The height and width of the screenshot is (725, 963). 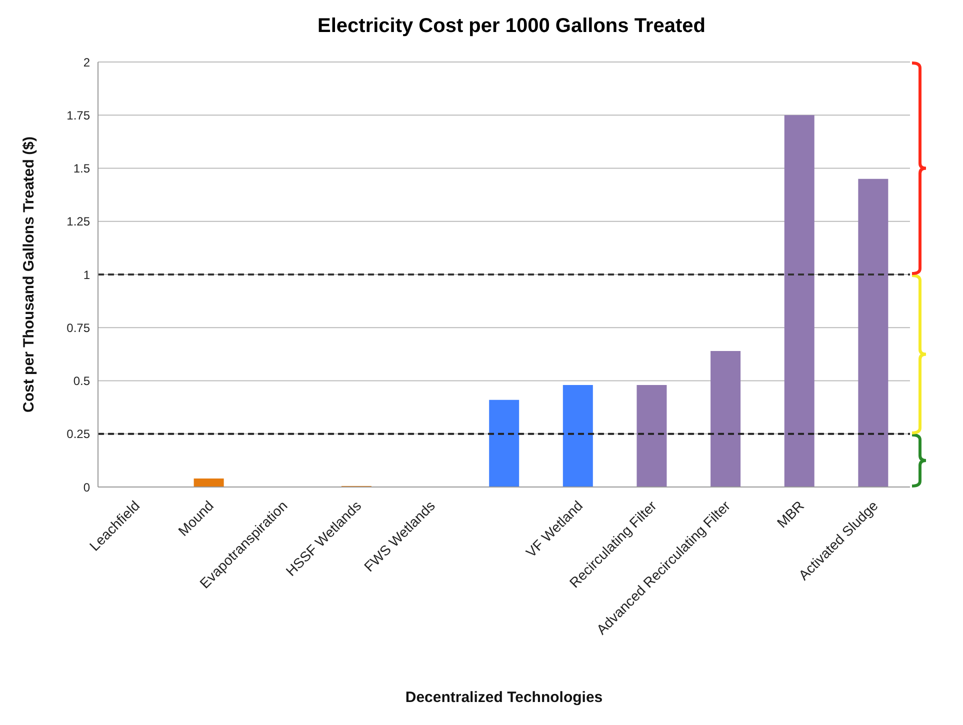 I want to click on chart-title: Electricity Cost per 1000 Gallons Treated, so click(x=511, y=26).